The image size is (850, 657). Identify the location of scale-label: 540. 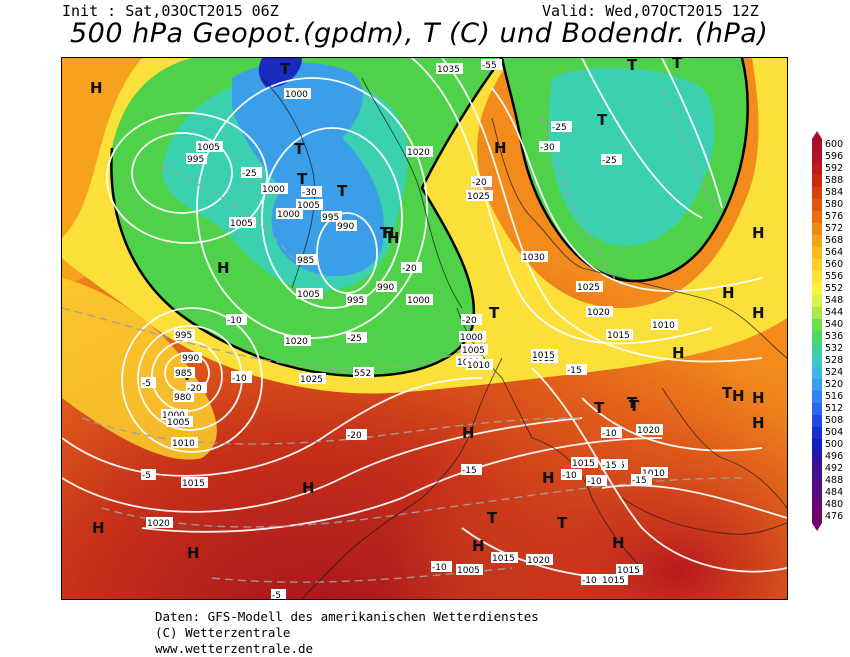
(834, 324).